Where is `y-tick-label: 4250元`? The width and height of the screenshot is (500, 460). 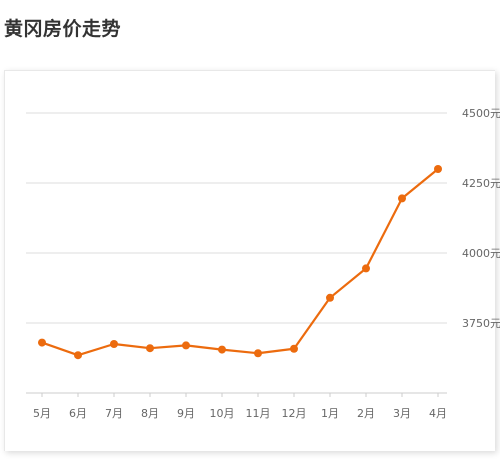
y-tick-label: 4250元 is located at coordinates (481, 183).